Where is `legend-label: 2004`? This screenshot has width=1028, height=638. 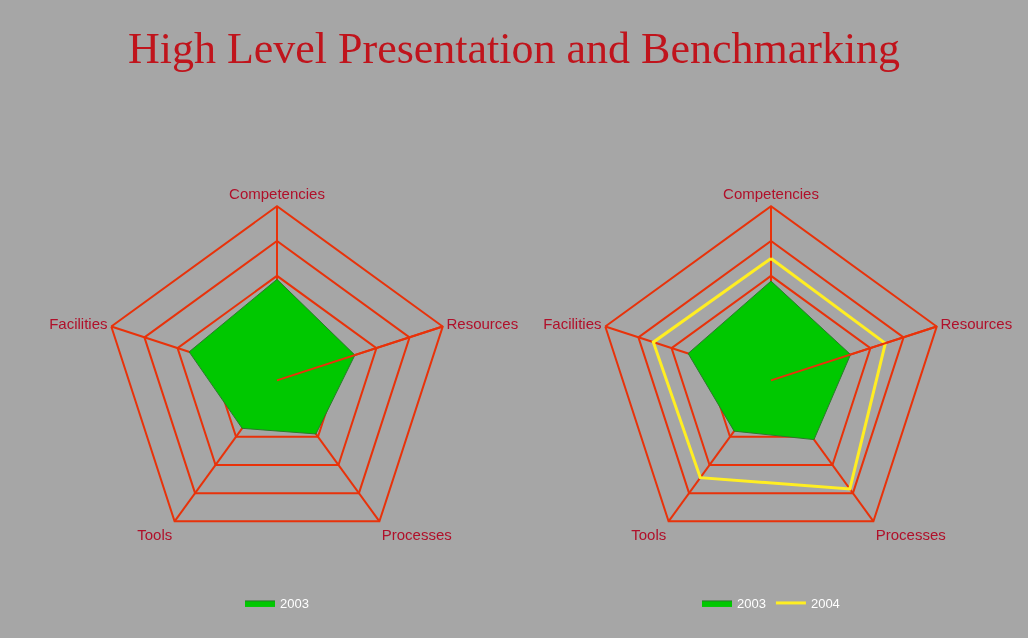
legend-label: 2004 is located at coordinates (825, 604).